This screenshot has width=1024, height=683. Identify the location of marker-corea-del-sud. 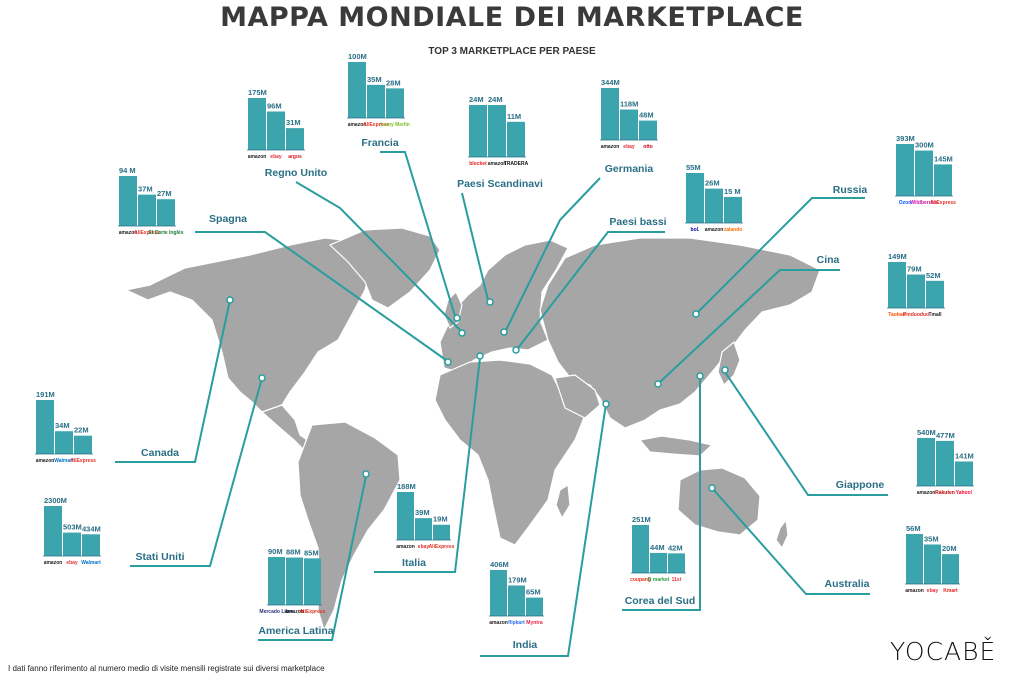
(700, 376).